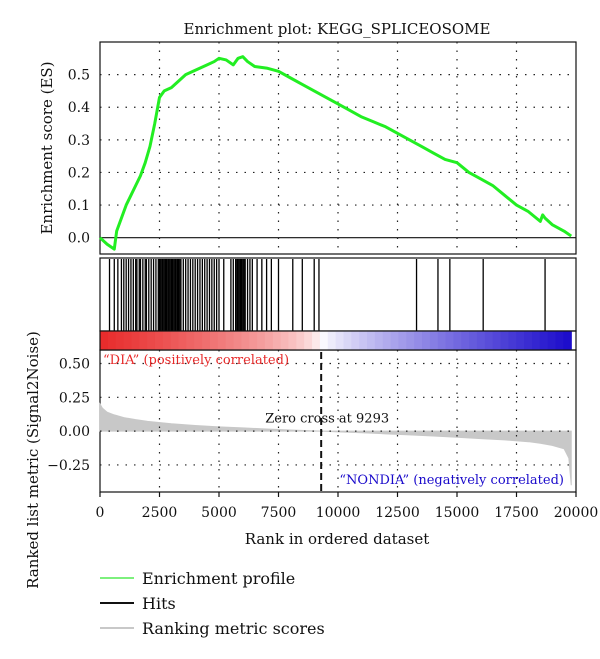  Describe the element at coordinates (79, 173) in the screenshot. I see `y-tick-label: 0.2` at that location.